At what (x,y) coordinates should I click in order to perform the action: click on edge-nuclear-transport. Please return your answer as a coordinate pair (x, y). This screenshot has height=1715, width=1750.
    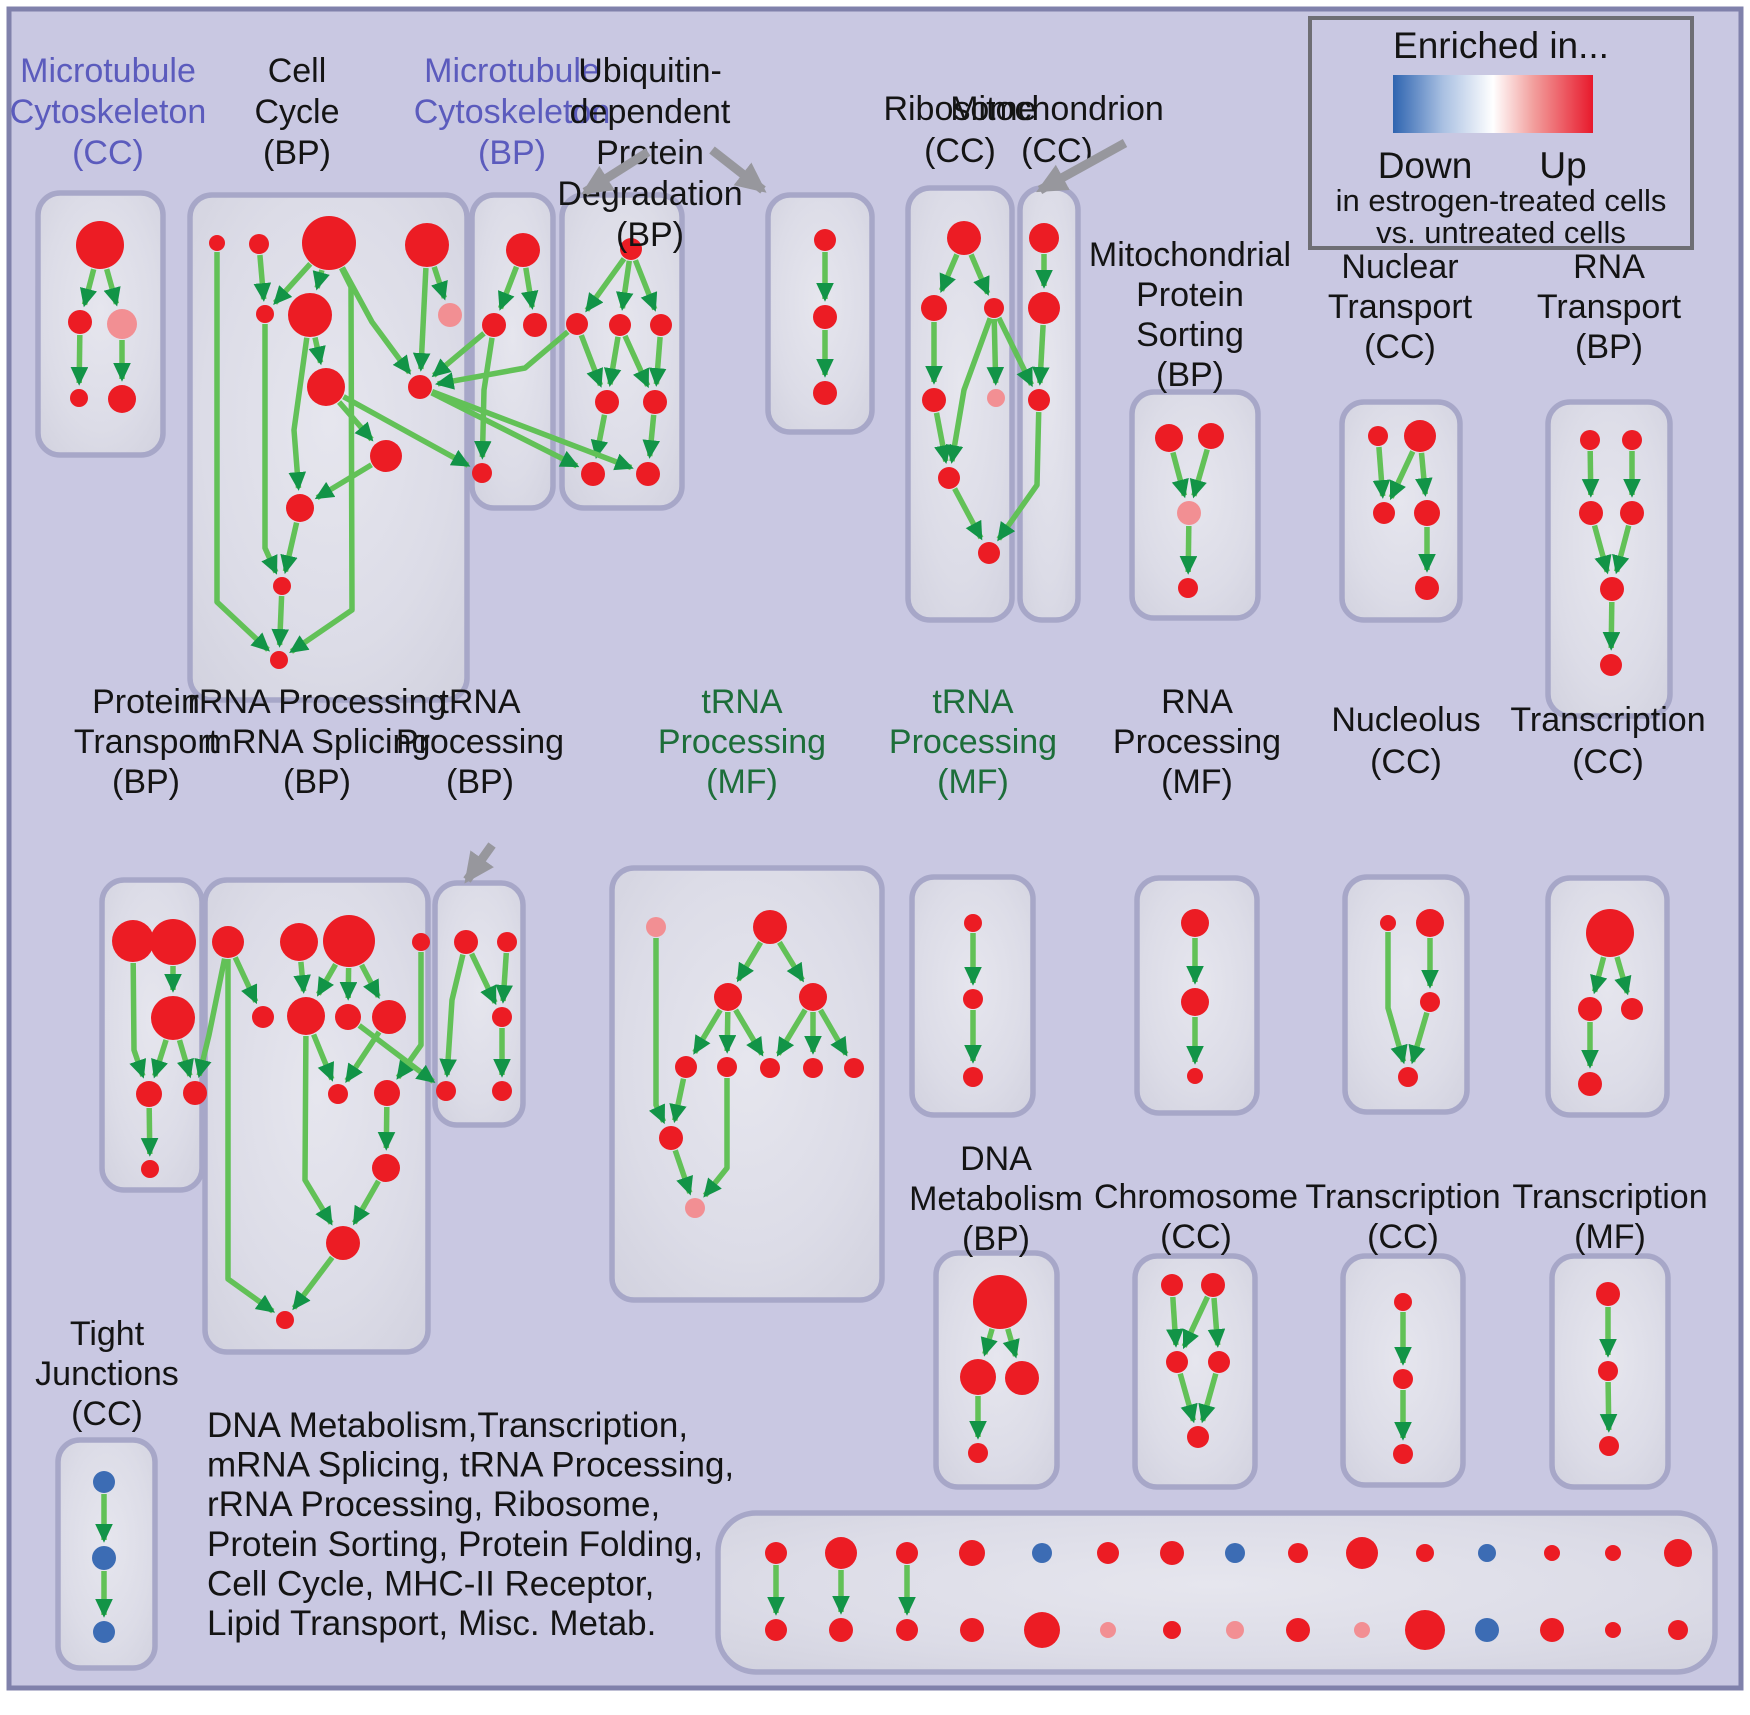
    Looking at the image, I should click on (1402, 475).